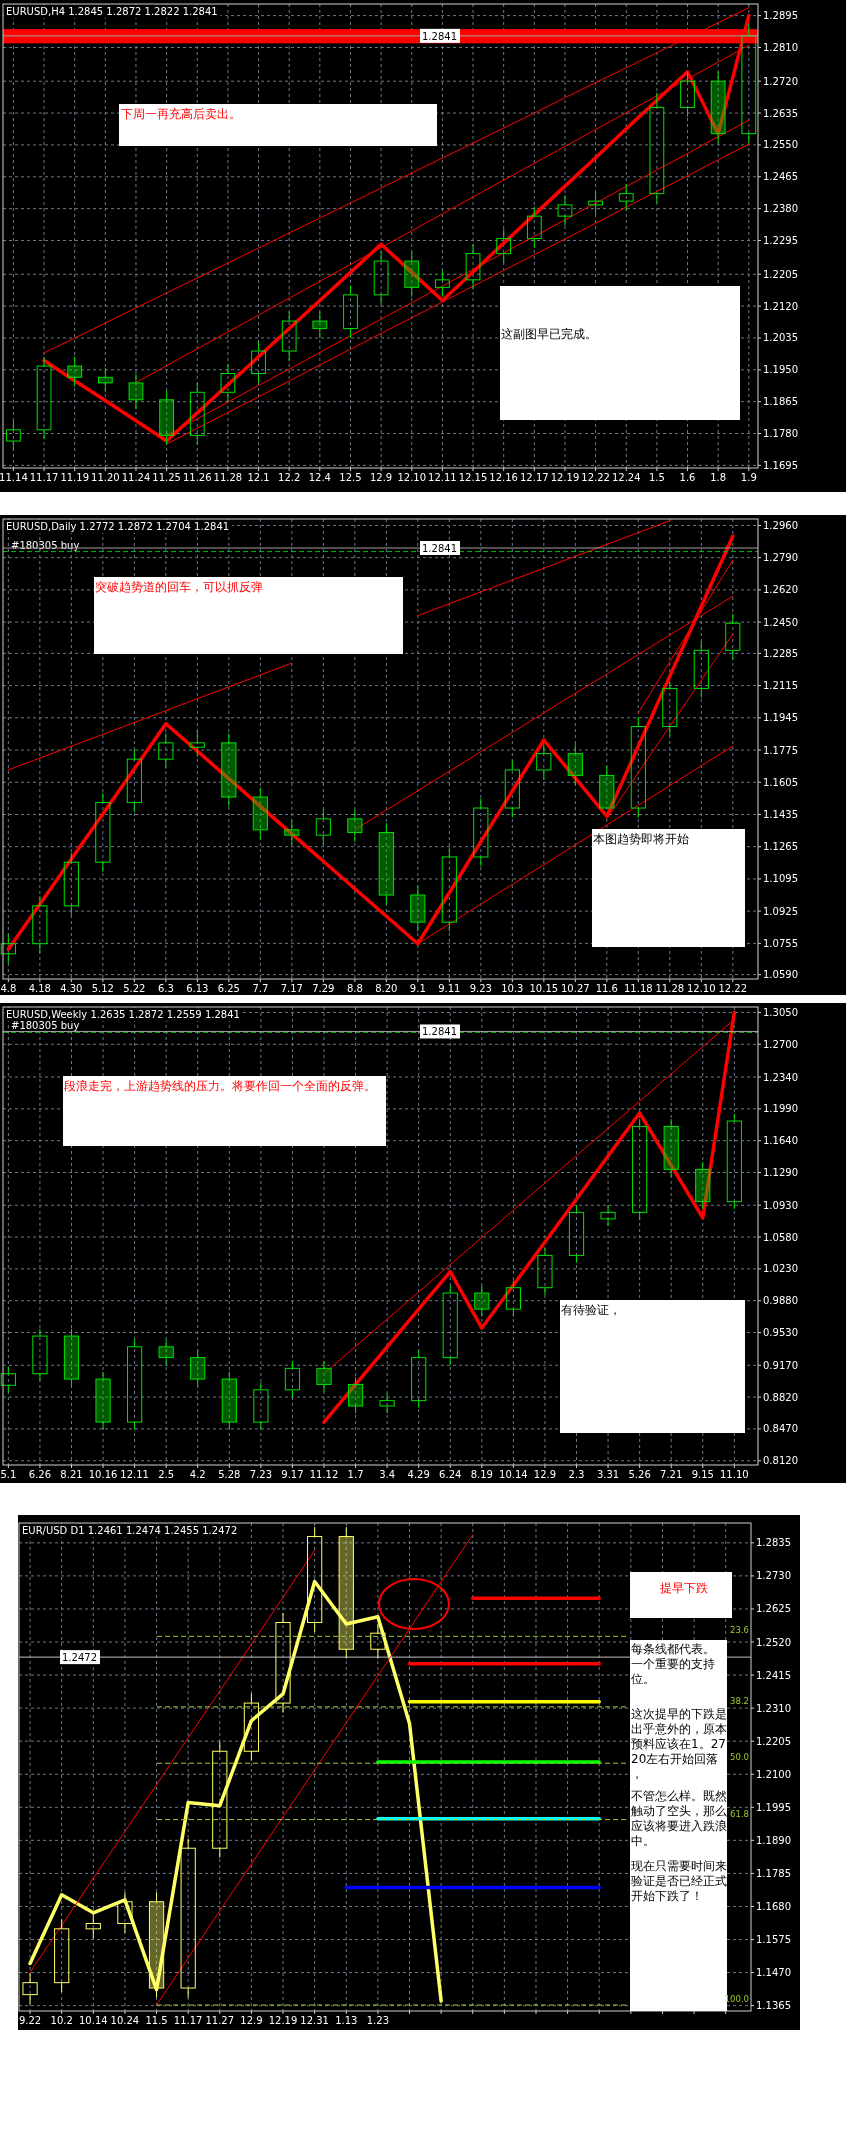 The image size is (846, 2139). What do you see at coordinates (673, 1664) in the screenshot?
I see `annotation: 每条线都代表。一个重要的支持位。` at bounding box center [673, 1664].